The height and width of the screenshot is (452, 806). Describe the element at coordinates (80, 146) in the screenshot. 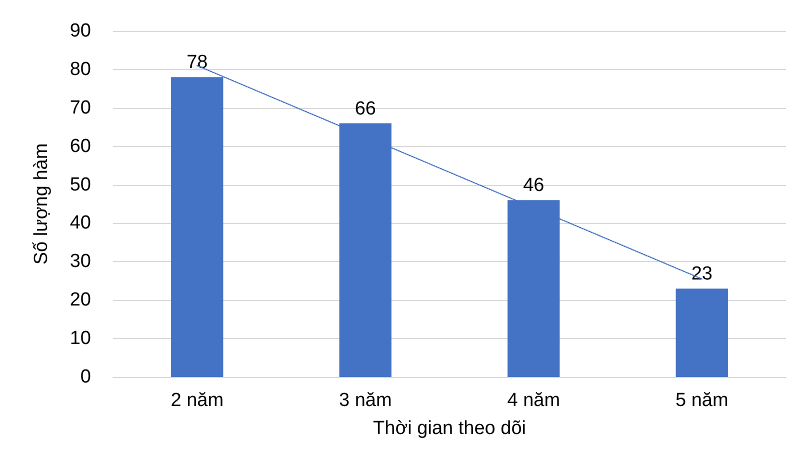

I see `y-tick-label: 60` at that location.